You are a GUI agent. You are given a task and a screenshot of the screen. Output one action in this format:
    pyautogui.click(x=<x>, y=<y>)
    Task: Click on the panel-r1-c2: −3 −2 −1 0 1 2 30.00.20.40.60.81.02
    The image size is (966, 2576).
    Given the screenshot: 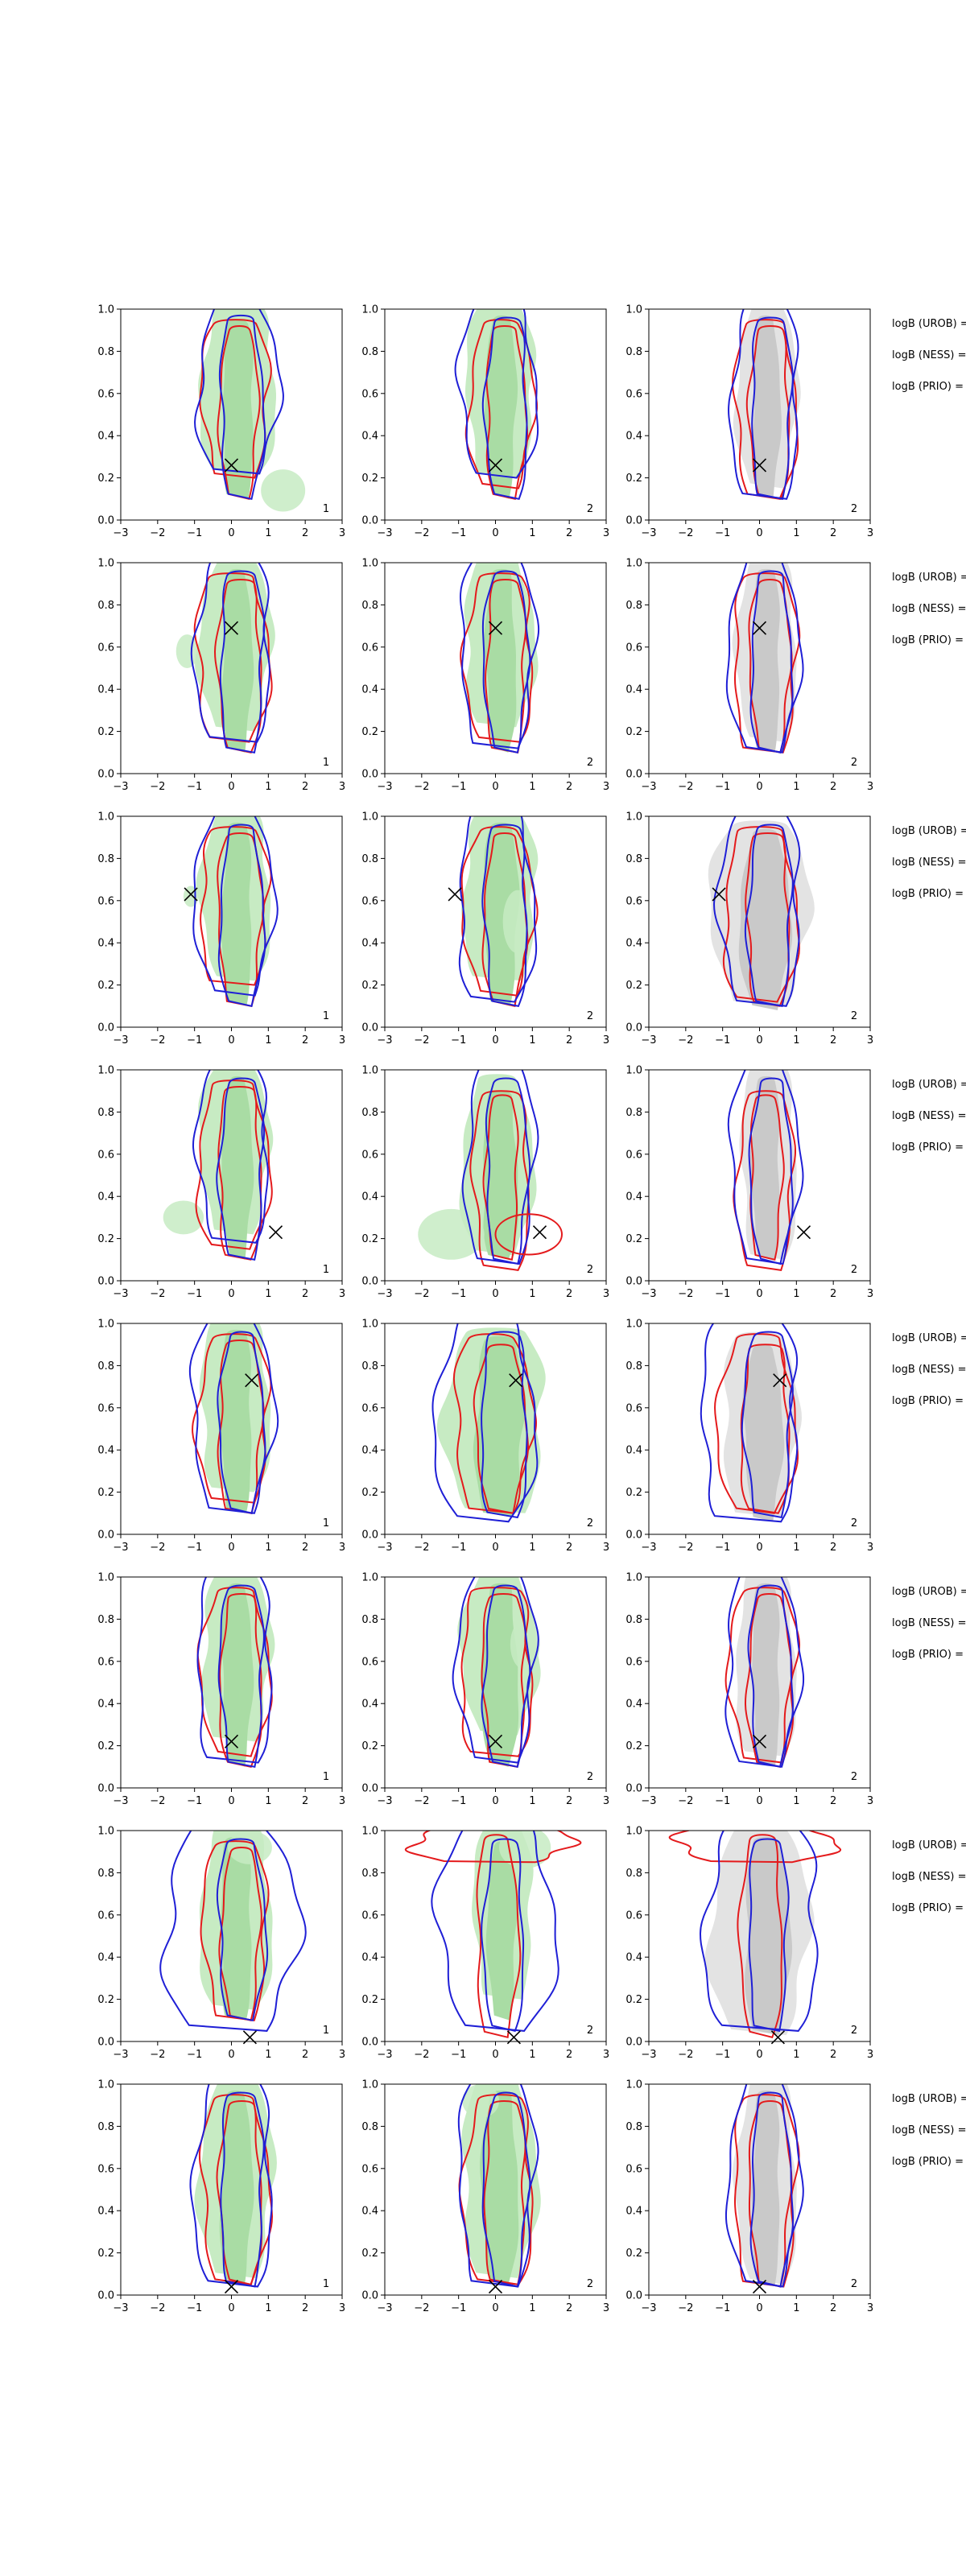 What is the action you would take?
    pyautogui.click(x=485, y=422)
    